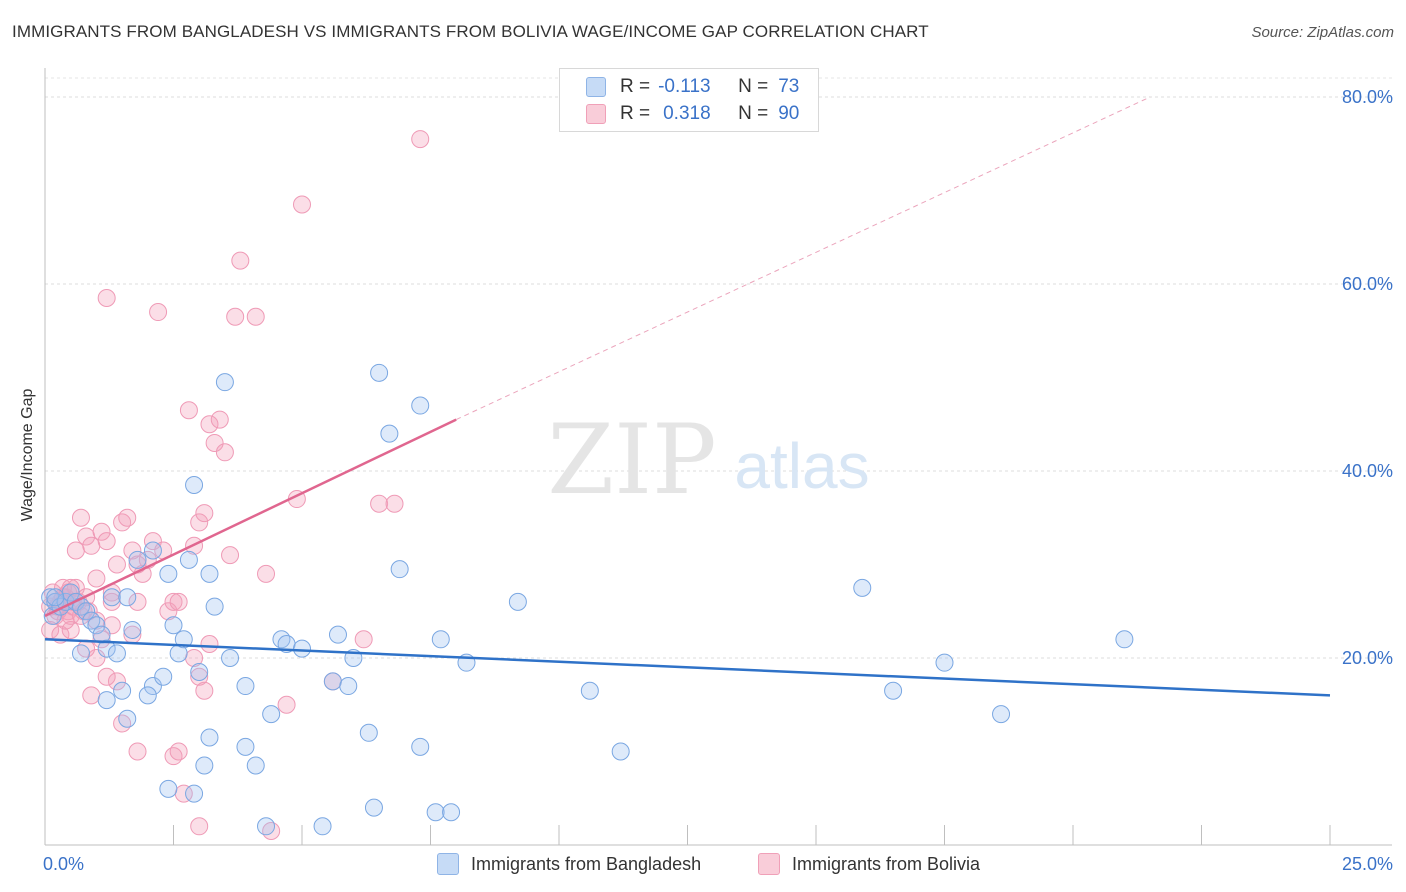 The height and width of the screenshot is (892, 1406). I want to click on legend-row-bolivia: R = 0.318 N = 90, so click(692, 114).